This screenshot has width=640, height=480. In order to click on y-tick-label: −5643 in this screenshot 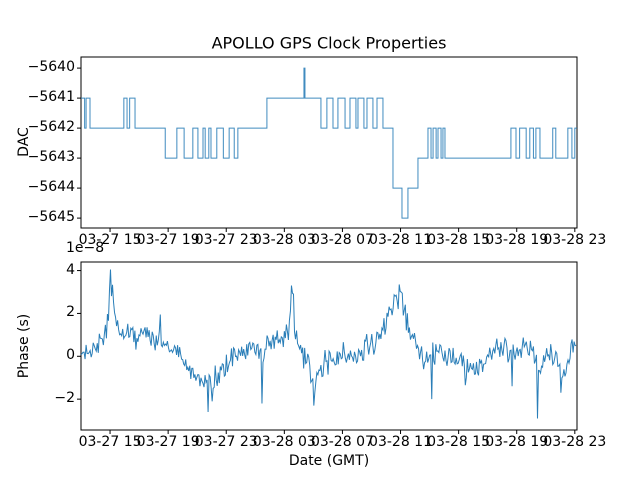, I will do `click(51, 157)`.